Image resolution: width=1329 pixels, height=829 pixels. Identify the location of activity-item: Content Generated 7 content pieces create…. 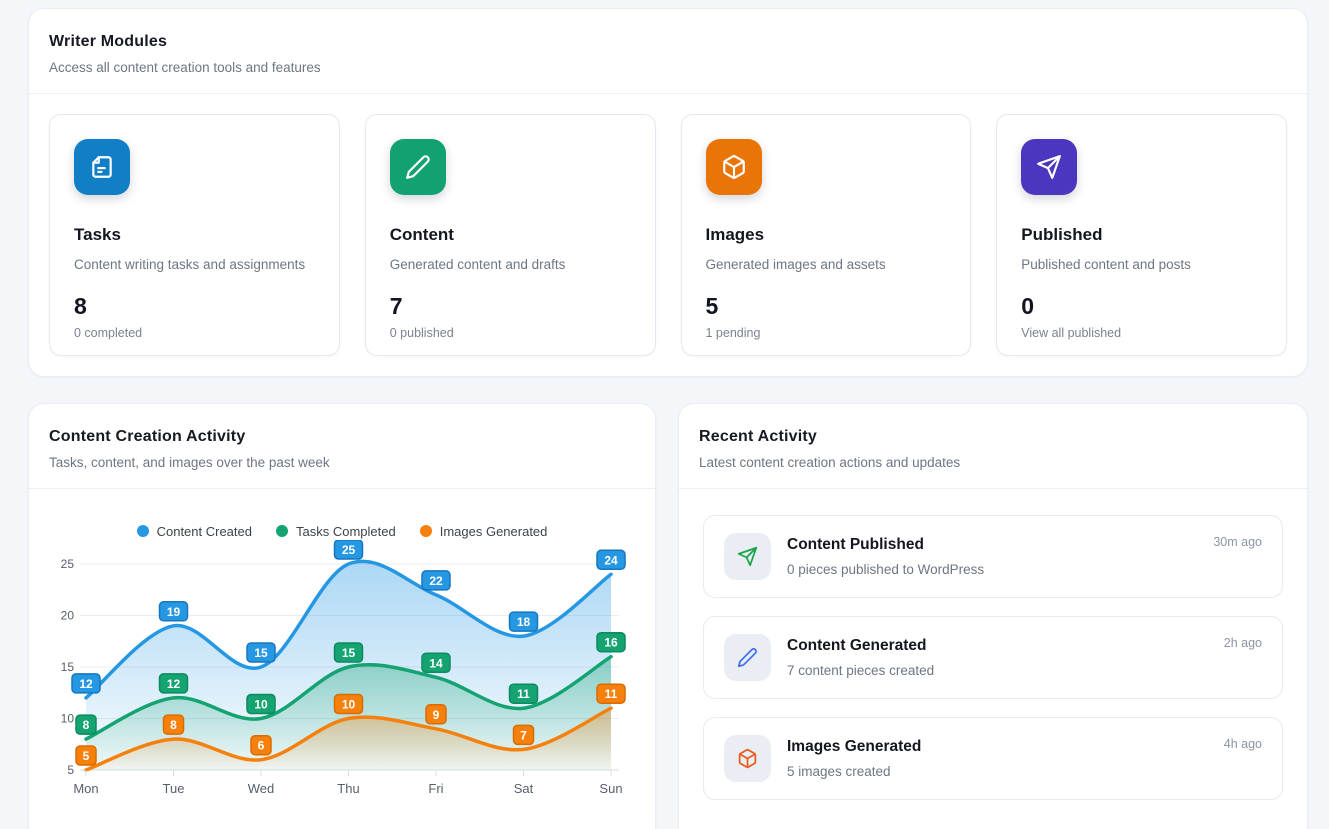
(993, 657).